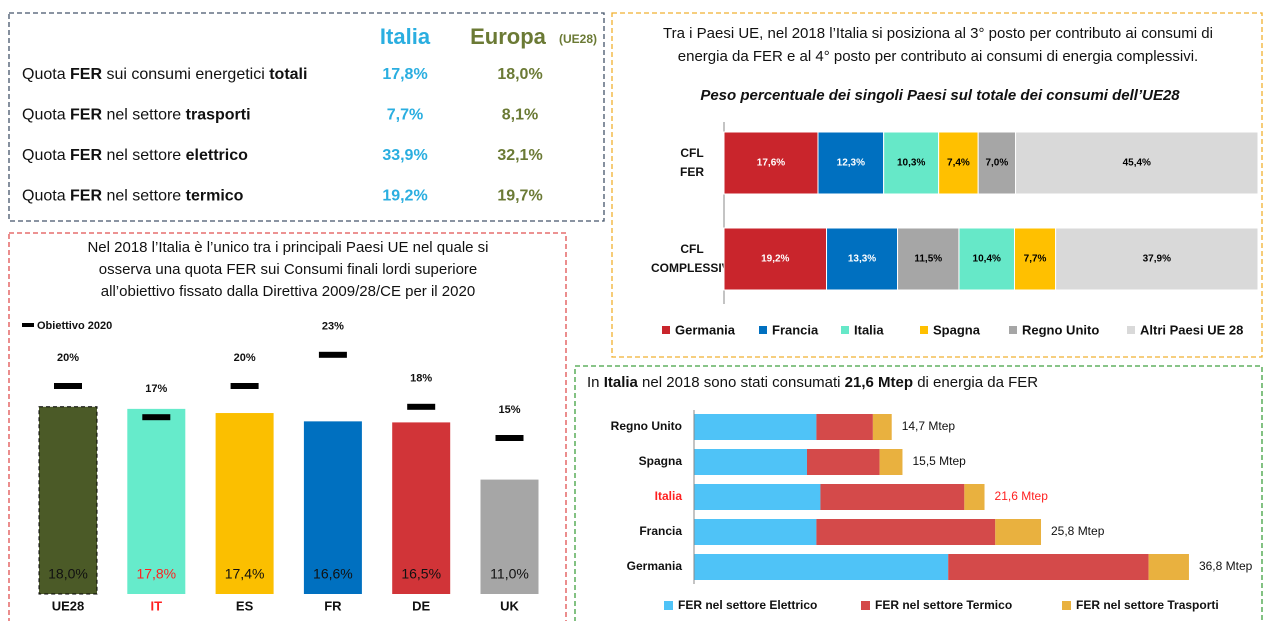  I want to click on x-tick-label: UE28, so click(68, 605).